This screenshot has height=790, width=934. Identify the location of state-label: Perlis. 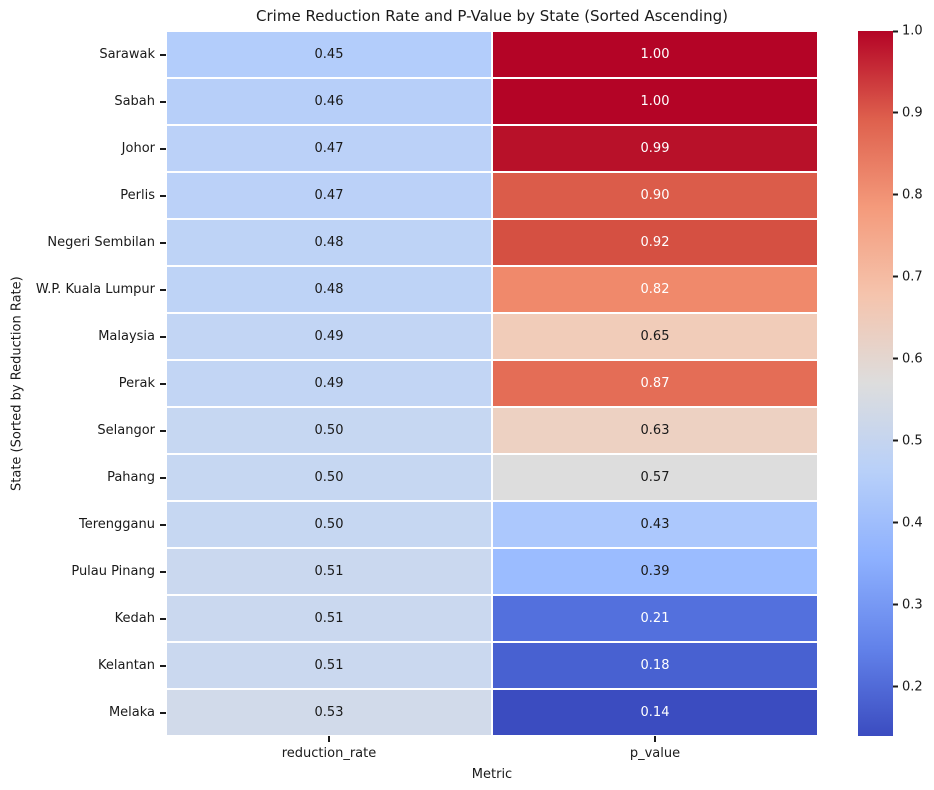
(137, 195).